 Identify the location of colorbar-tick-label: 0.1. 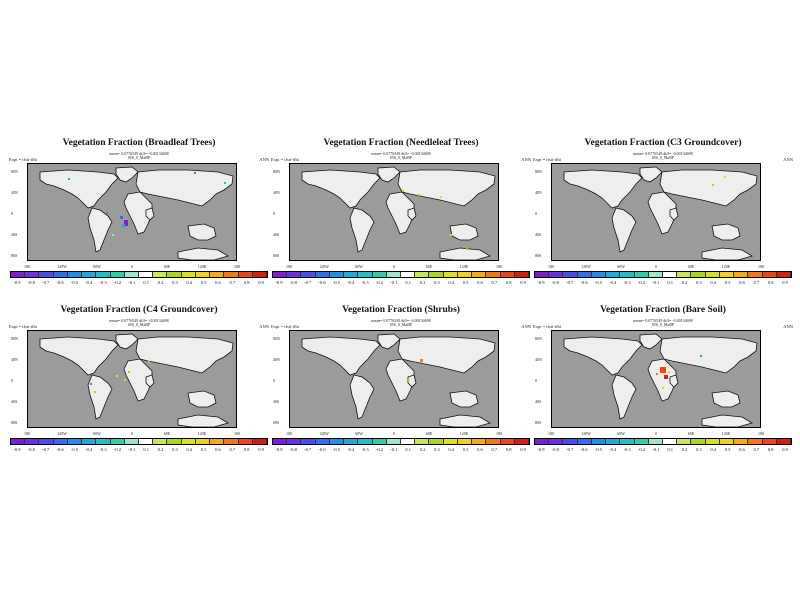
(408, 282).